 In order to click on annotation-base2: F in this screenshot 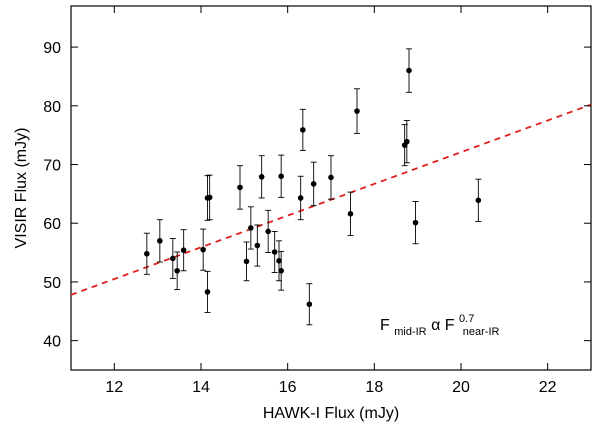, I will do `click(450, 325)`.